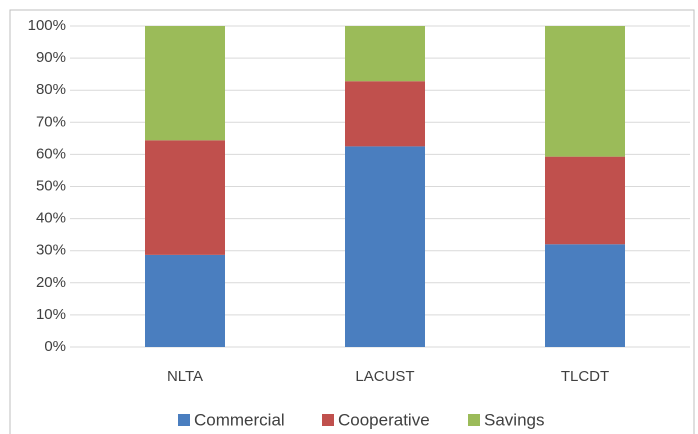 The image size is (698, 434). Describe the element at coordinates (185, 376) in the screenshot. I see `x-tick-label: NLTA` at that location.